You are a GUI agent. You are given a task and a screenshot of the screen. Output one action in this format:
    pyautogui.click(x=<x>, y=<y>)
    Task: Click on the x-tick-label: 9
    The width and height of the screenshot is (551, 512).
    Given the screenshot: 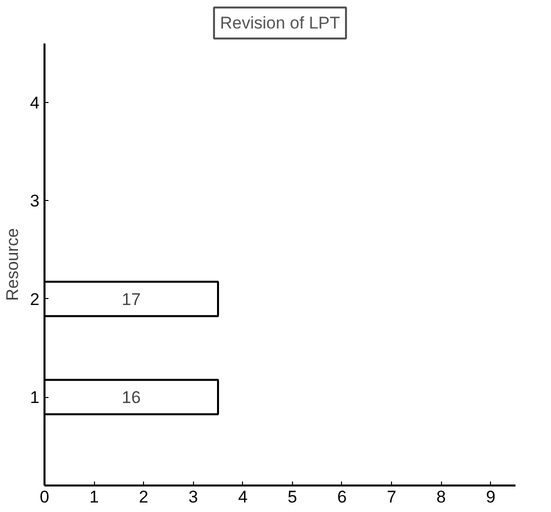 What is the action you would take?
    pyautogui.click(x=491, y=497)
    